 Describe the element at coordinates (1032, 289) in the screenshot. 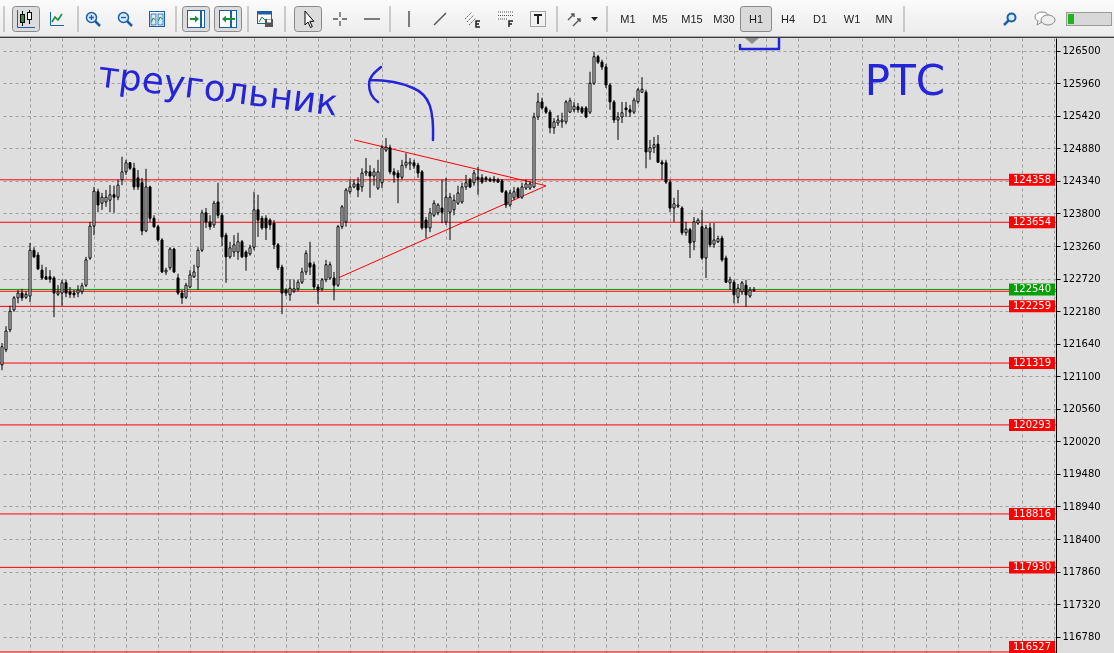

I see `ref-line-label: 122540` at that location.